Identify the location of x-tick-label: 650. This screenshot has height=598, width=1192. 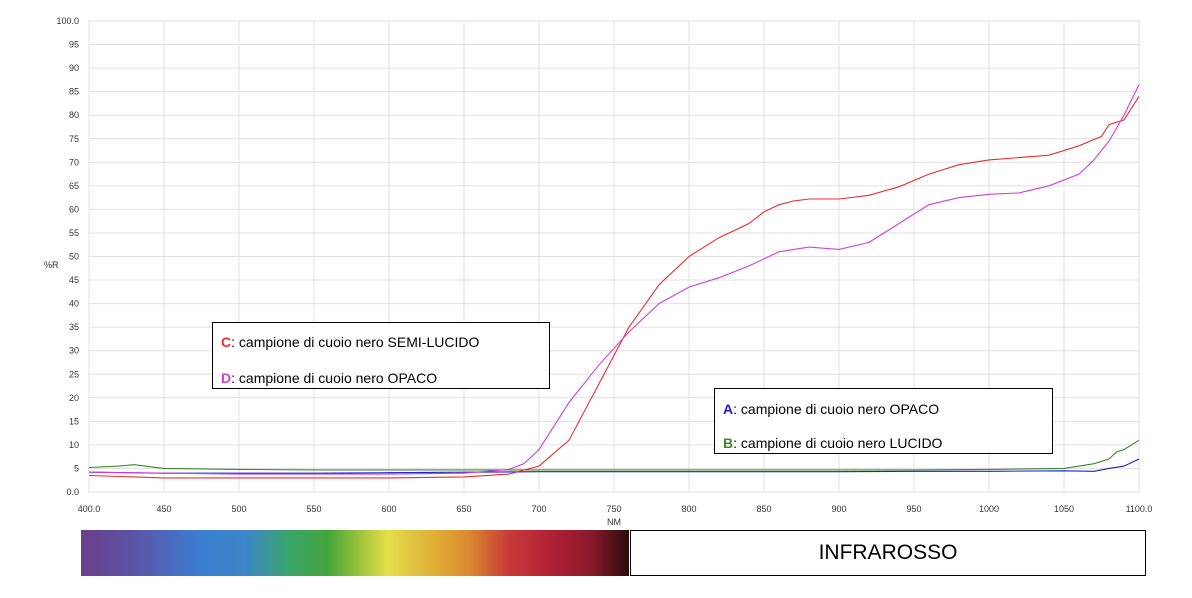
(463, 509).